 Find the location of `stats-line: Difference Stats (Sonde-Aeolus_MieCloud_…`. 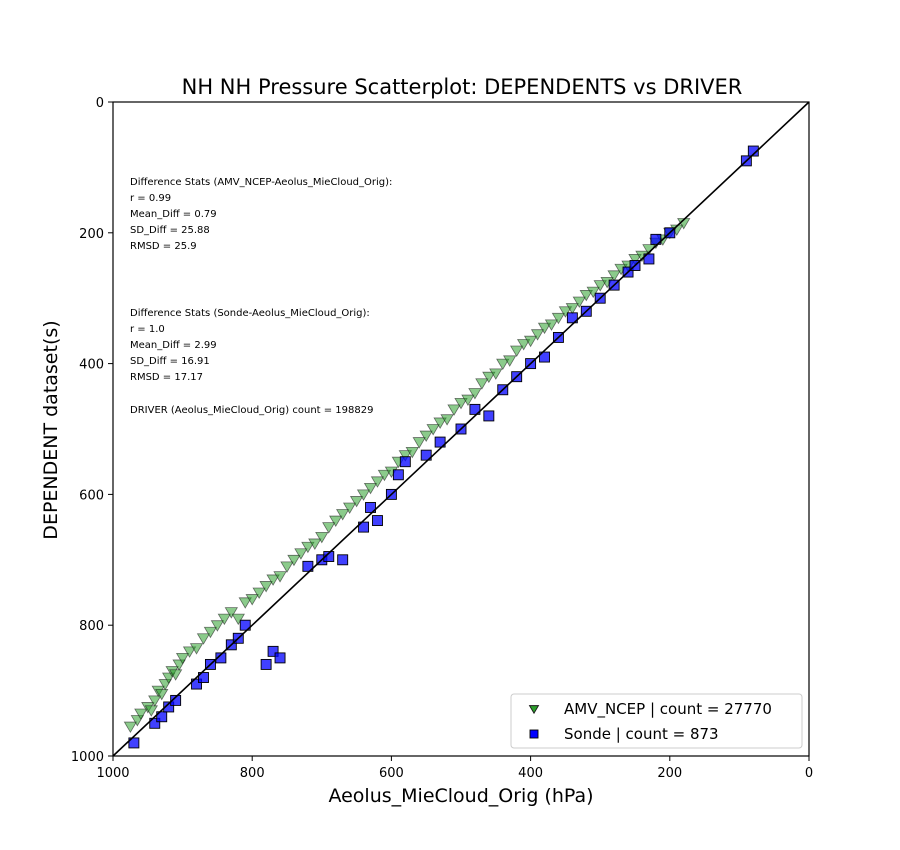

stats-line: Difference Stats (Sonde-Aeolus_MieCloud_… is located at coordinates (250, 313).